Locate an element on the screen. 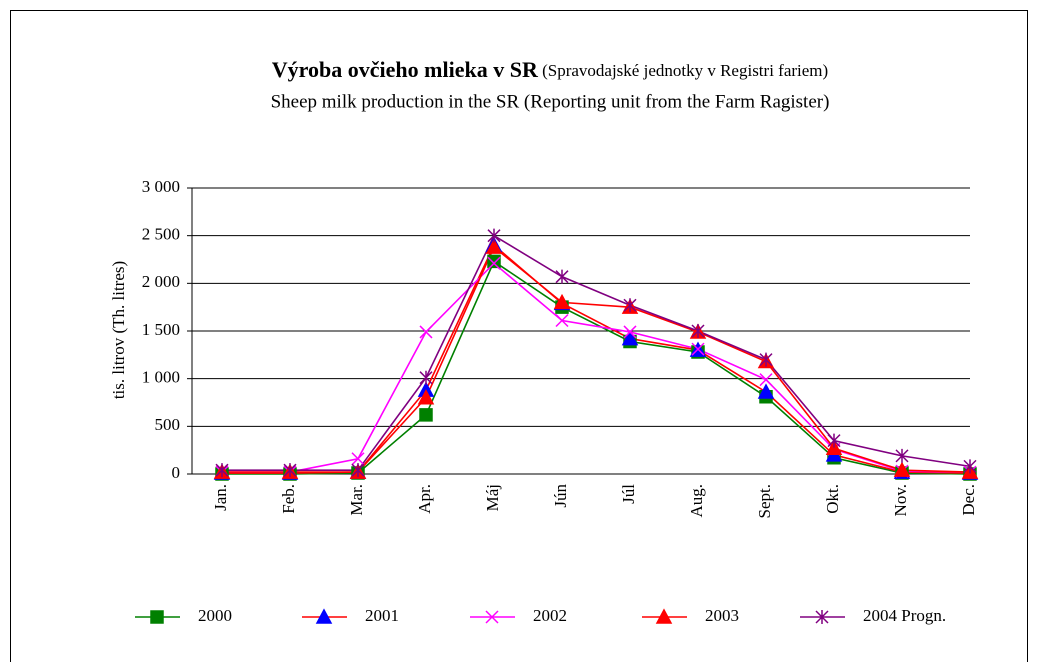 The height and width of the screenshot is (662, 1039). y-tick-label: 2 500 is located at coordinates (161, 234).